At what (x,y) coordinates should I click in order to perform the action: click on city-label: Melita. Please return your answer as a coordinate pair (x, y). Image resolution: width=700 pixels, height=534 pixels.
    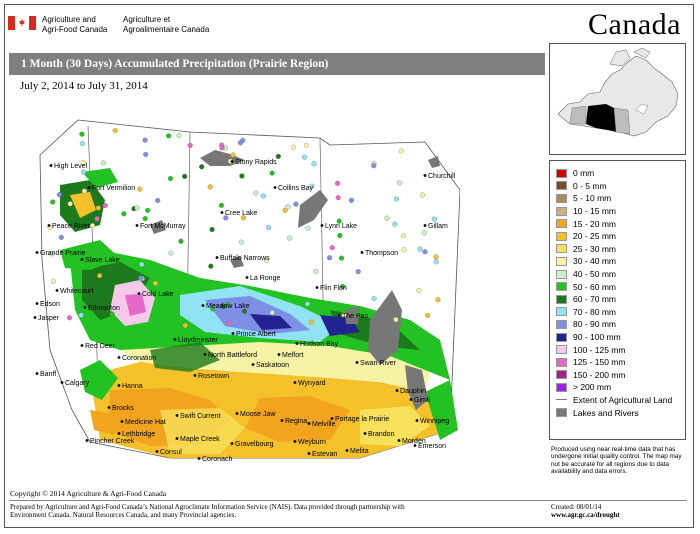
    Looking at the image, I should click on (359, 451).